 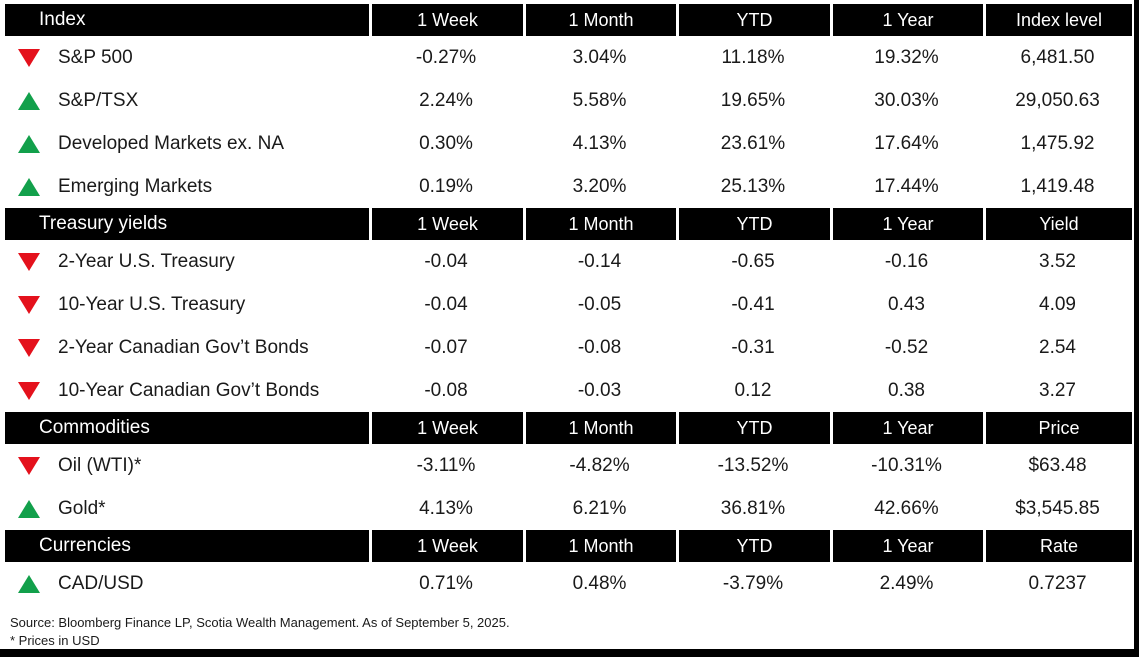 I want to click on cell-value: -3.79%, so click(x=753, y=583).